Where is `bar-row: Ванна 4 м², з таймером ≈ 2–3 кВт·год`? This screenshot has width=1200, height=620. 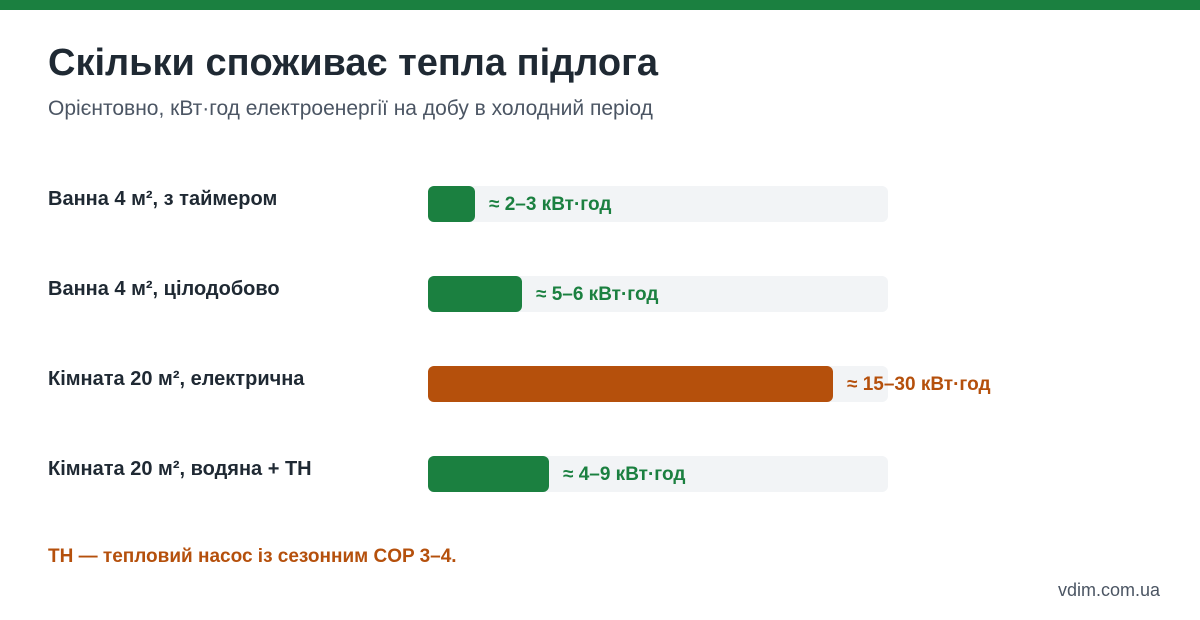 bar-row: Ванна 4 м², з таймером ≈ 2–3 кВт·год is located at coordinates (600, 204).